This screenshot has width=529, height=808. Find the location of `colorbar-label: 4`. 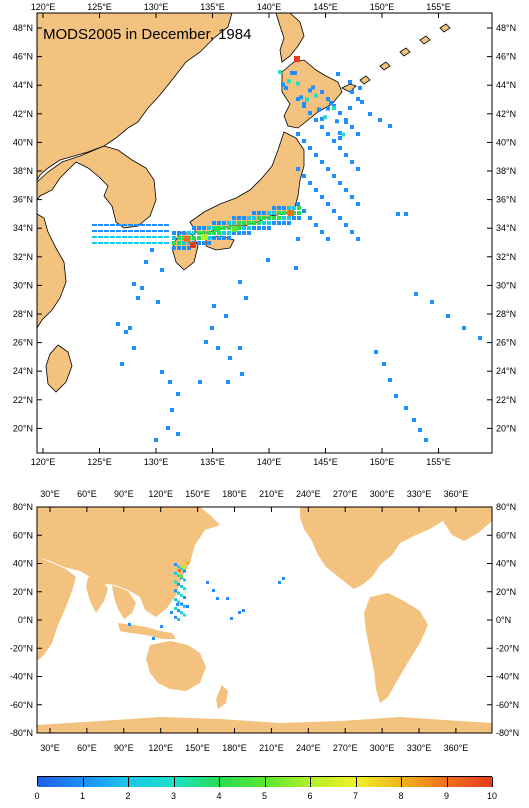

colorbar-label: 4 is located at coordinates (219, 796).